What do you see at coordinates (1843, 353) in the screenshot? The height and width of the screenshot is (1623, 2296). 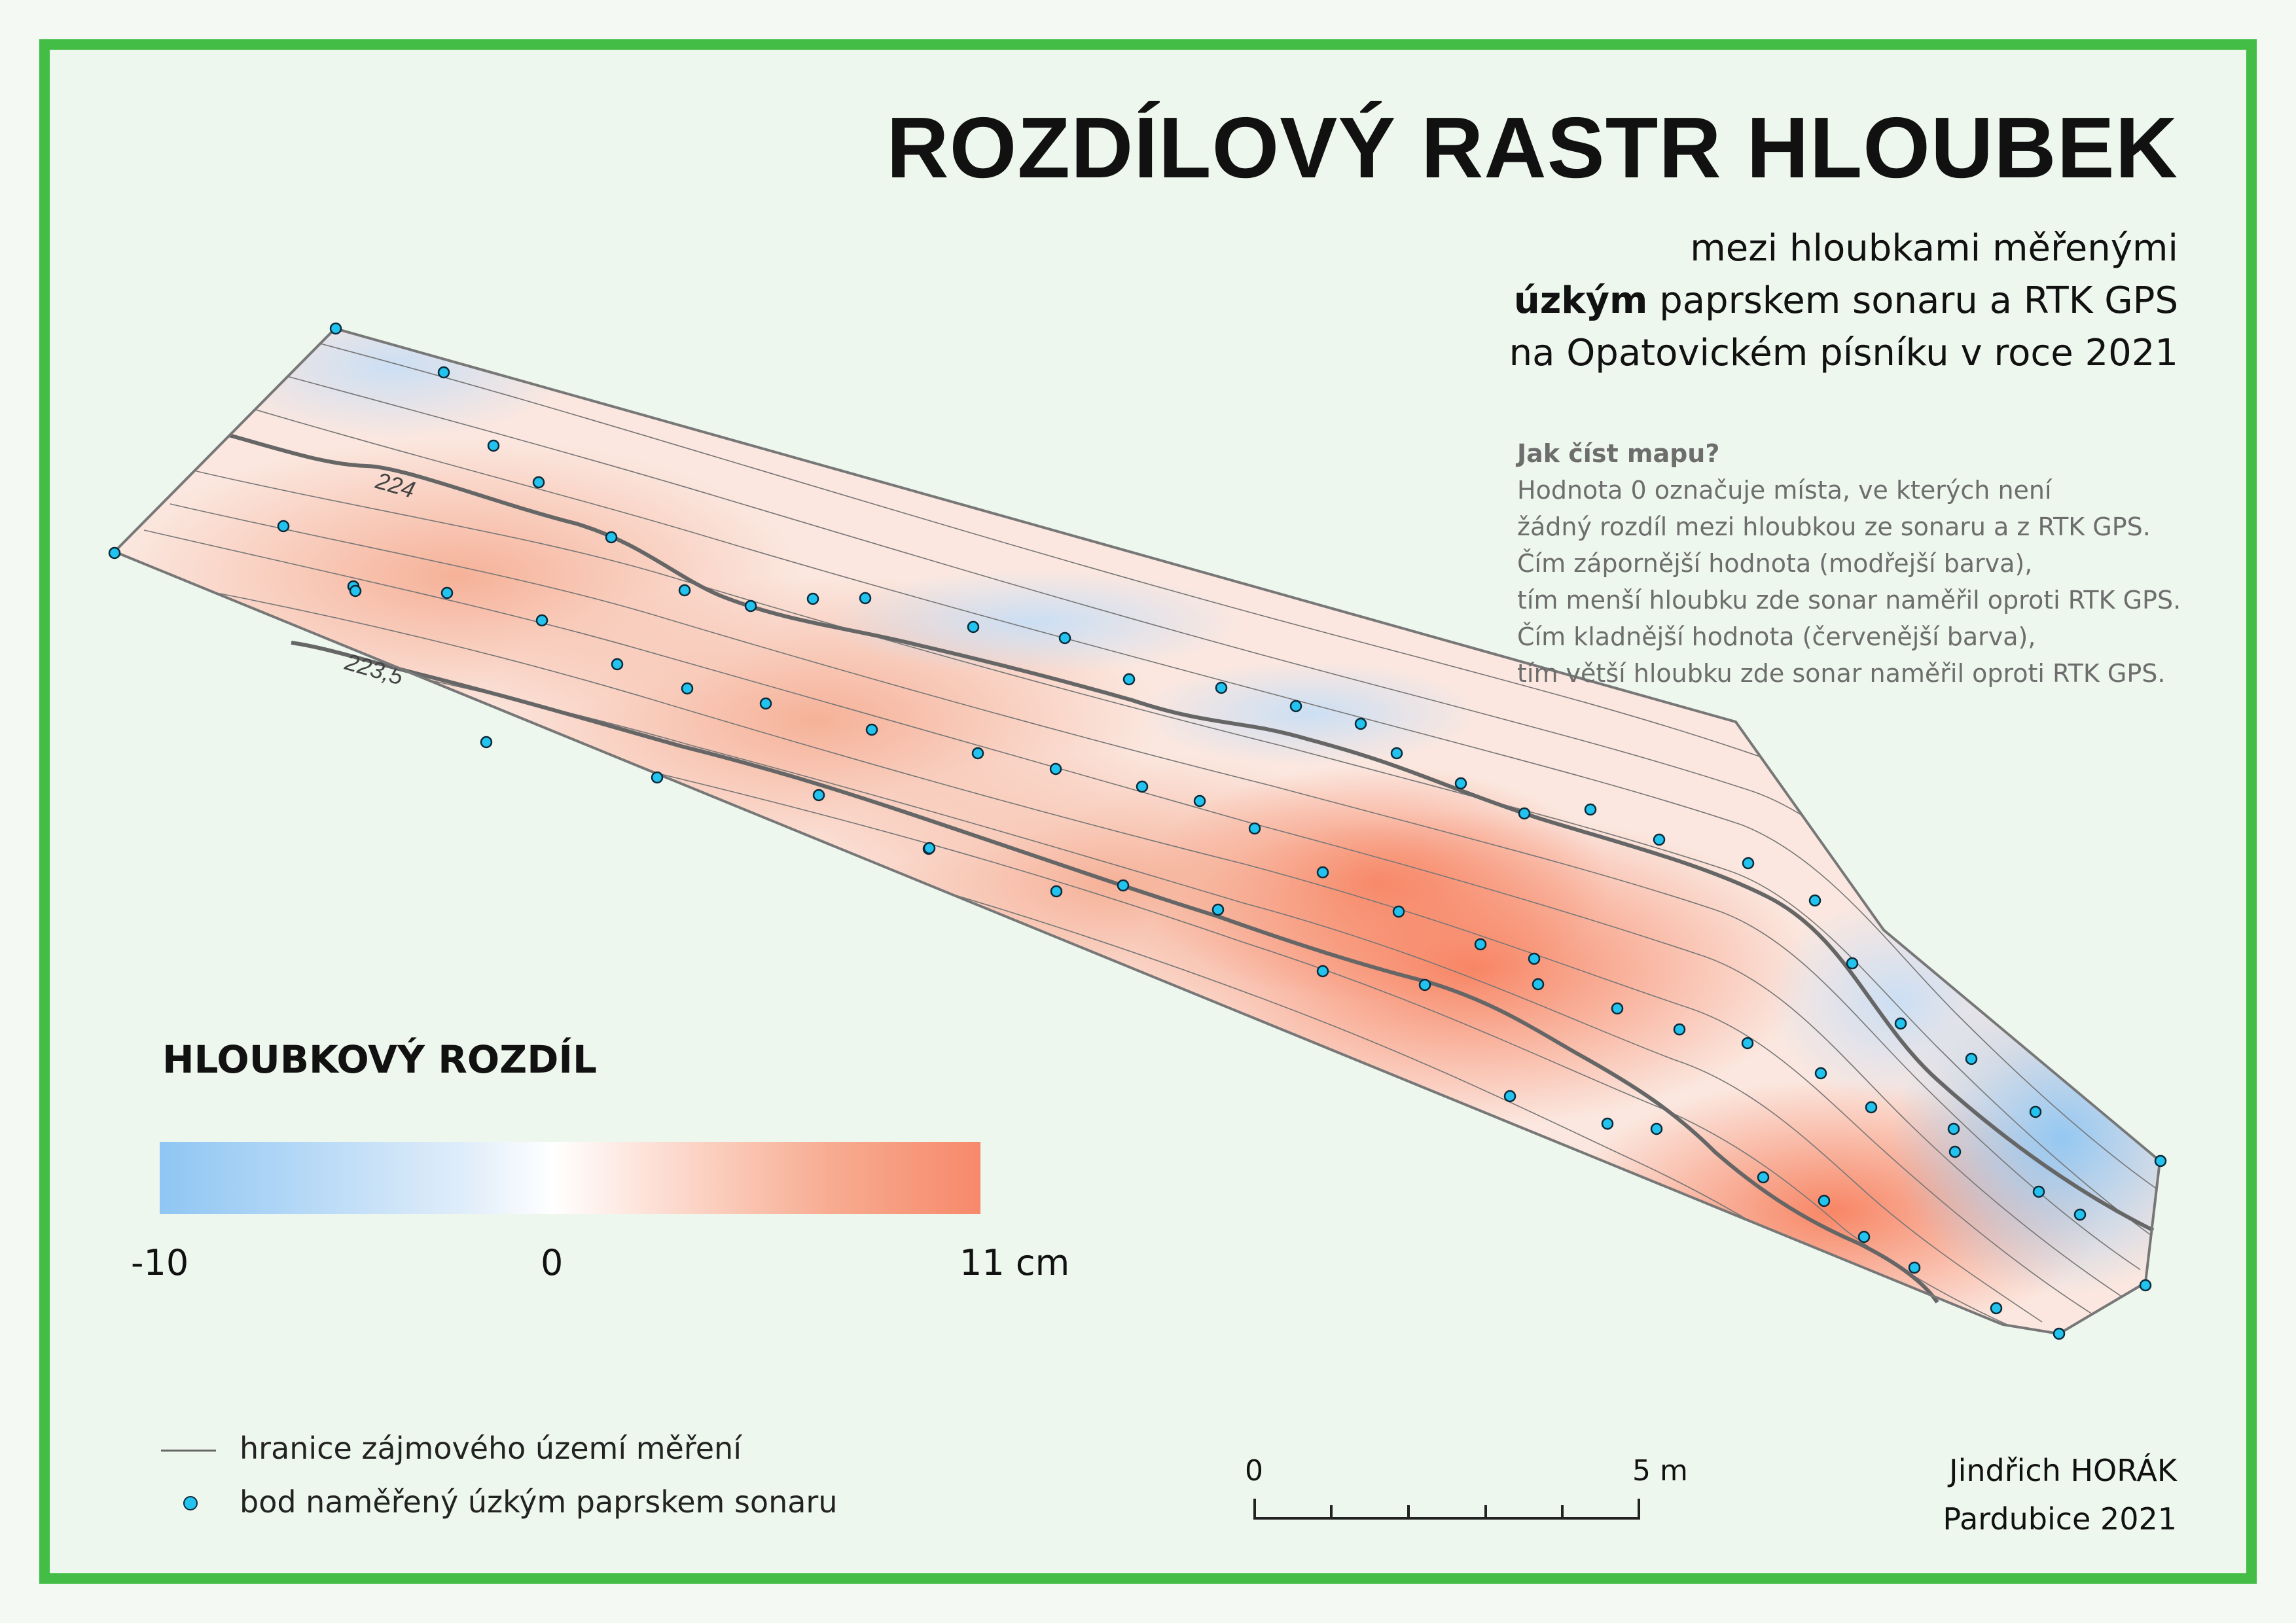 I see `subtitle-line-3: na Opatovickém písníku v roce 2021` at bounding box center [1843, 353].